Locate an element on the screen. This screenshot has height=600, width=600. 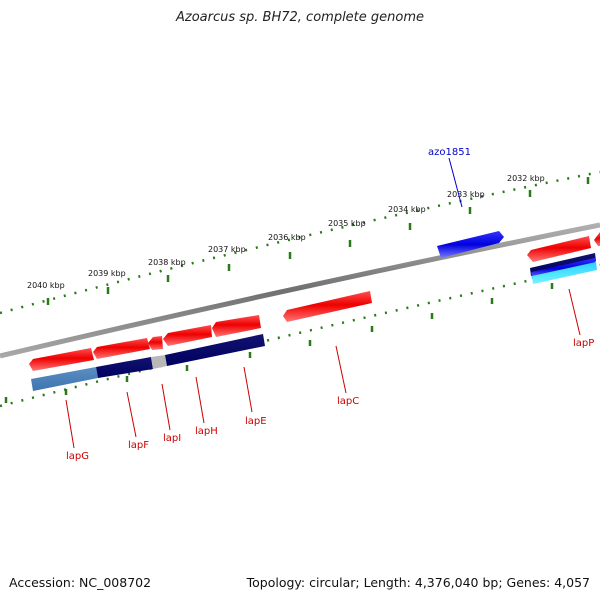
leader-line-azo1851 is located at coordinates (455, 182).